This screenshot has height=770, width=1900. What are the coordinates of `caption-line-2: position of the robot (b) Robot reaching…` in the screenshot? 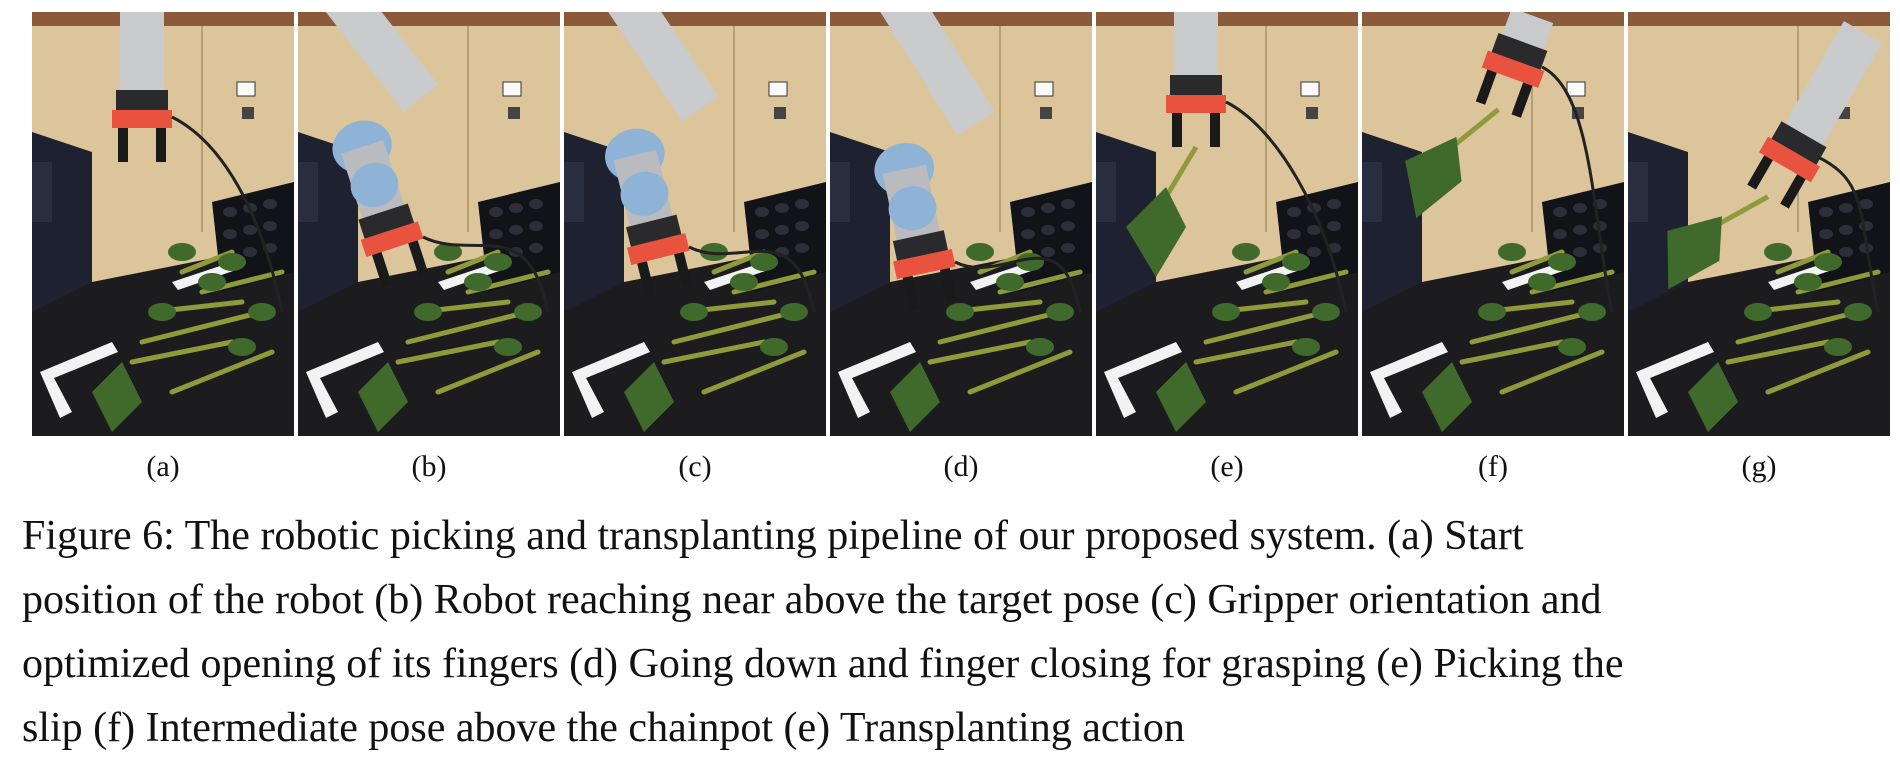 It's located at (812, 600).